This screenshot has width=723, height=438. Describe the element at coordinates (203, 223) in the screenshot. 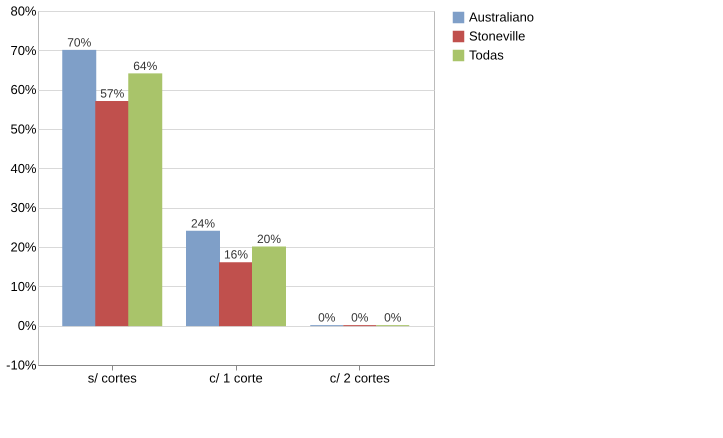

I see `data-label: 24%` at that location.